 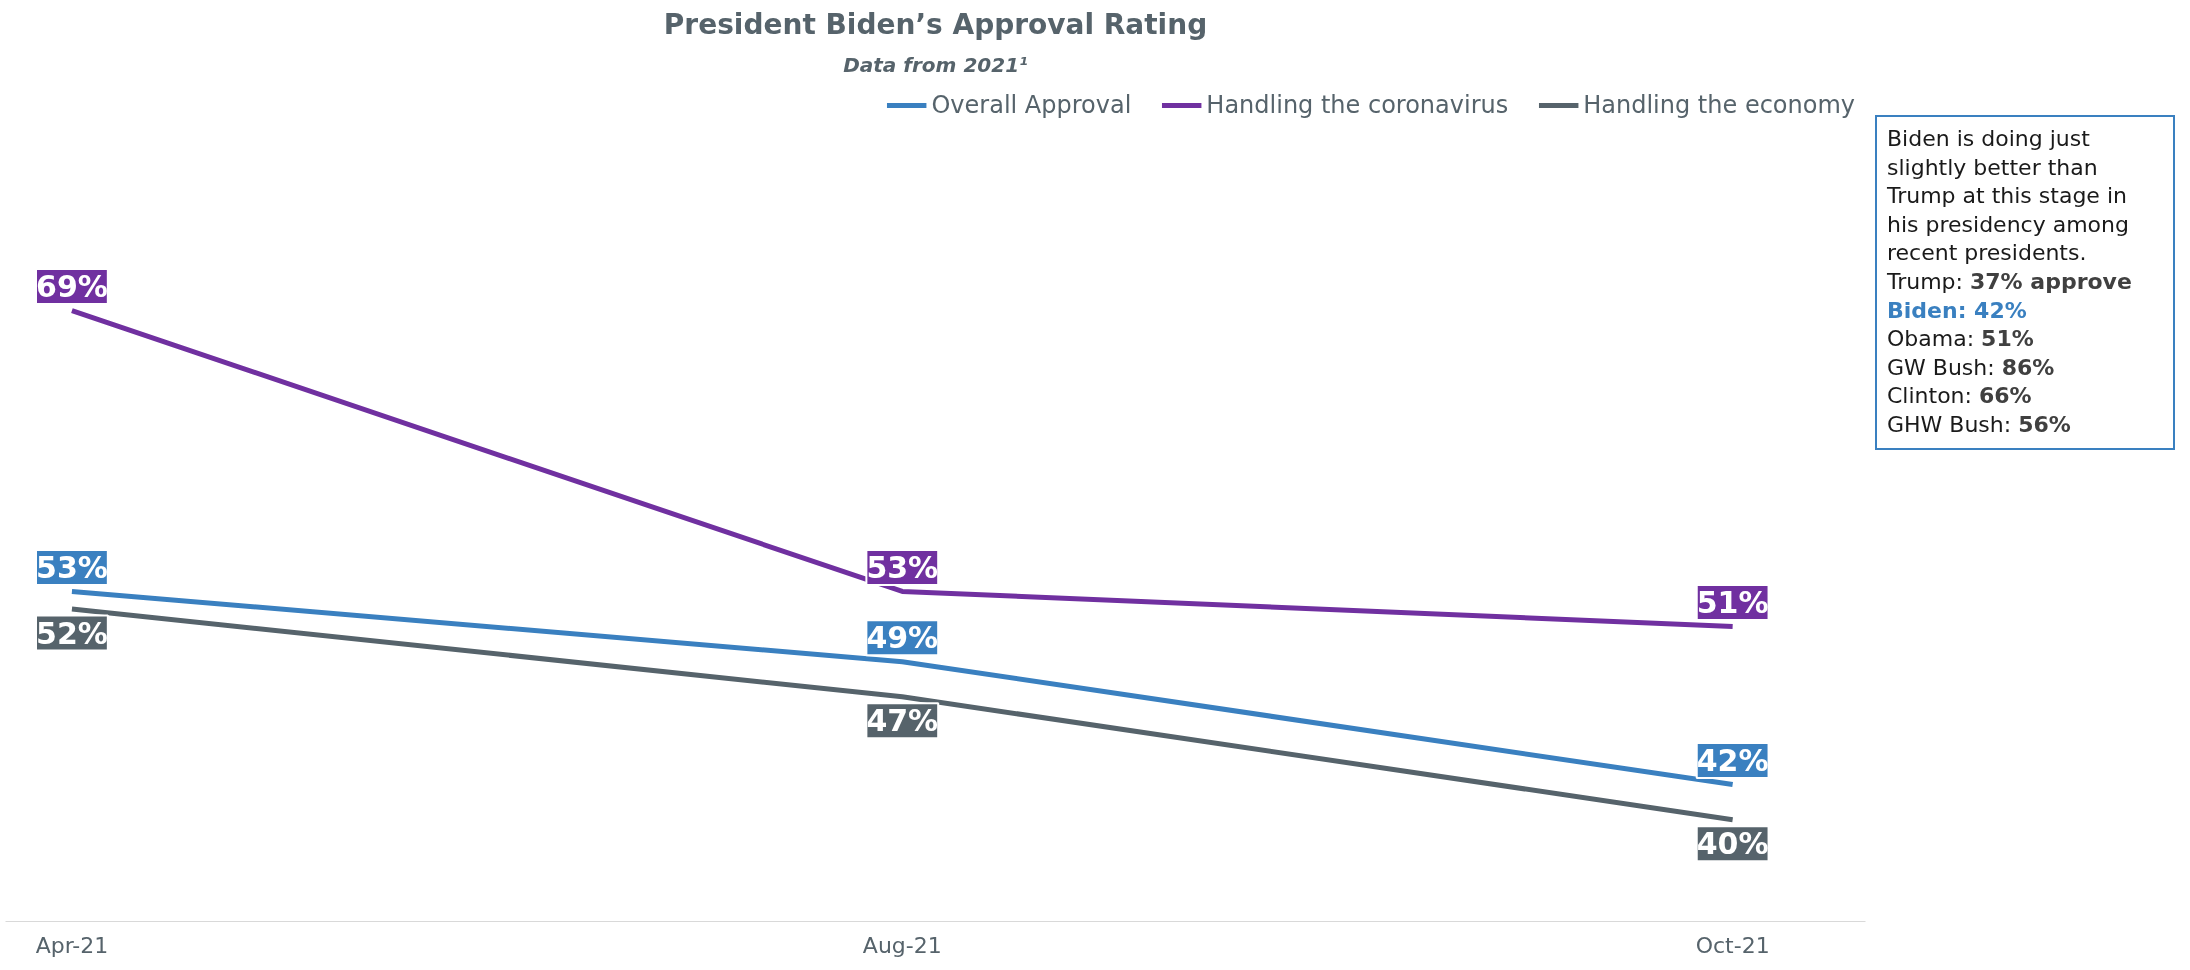 I want to click on text: Biden is doing just slightly better than Trump at this stage in his presidency among recent presidents., so click(x=2008, y=196).